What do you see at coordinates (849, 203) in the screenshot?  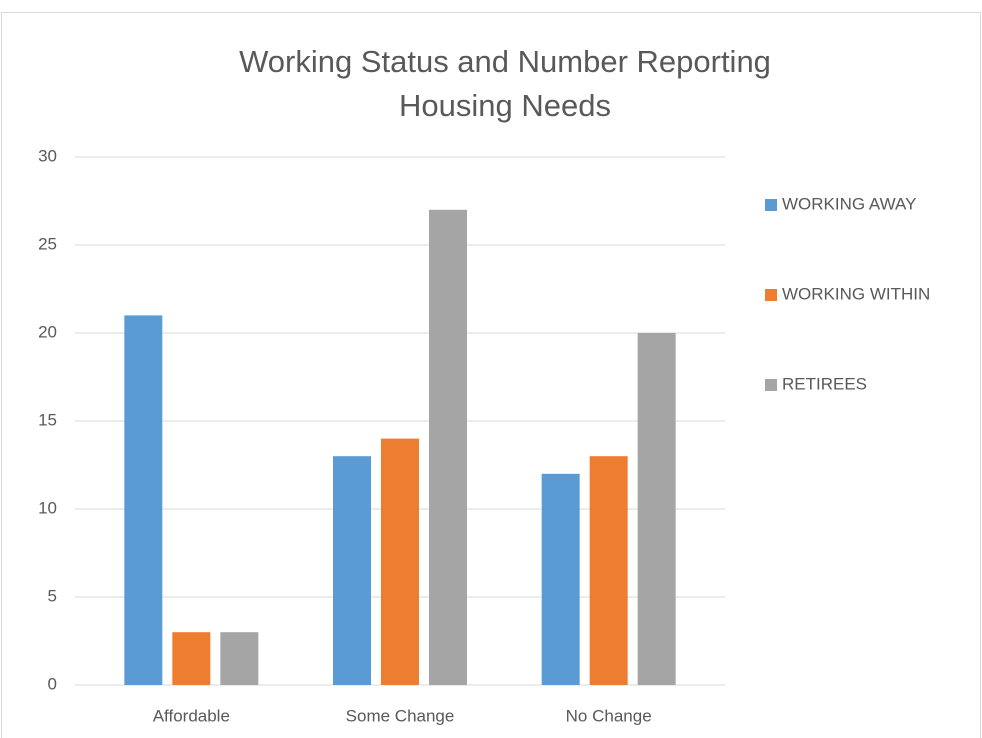 I see `legend-label: WORKING AWAY` at bounding box center [849, 203].